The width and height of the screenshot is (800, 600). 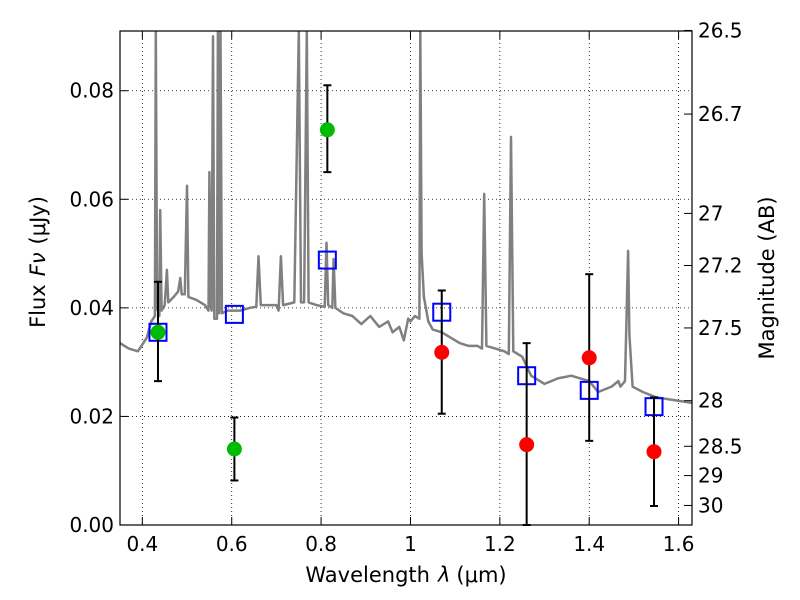 I want to click on x-axis-label-units: (μm), so click(x=481, y=575).